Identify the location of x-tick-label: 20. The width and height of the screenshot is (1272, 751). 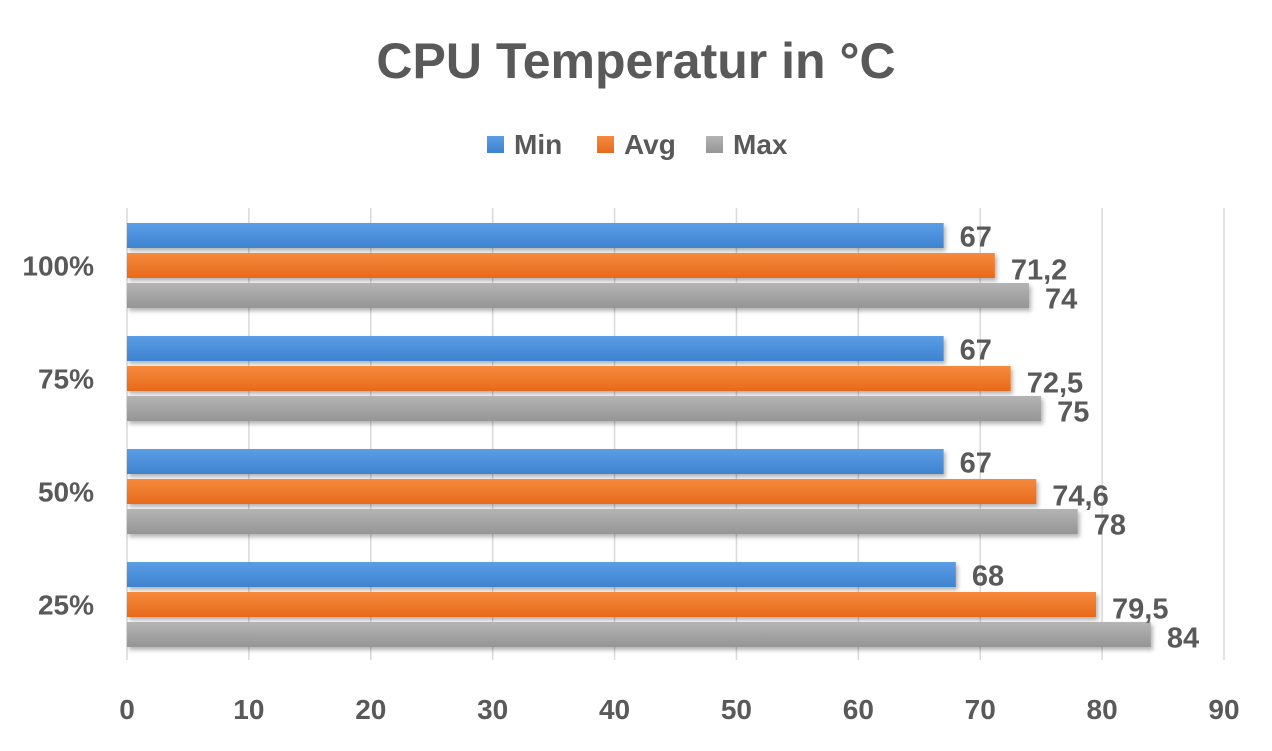
(370, 709).